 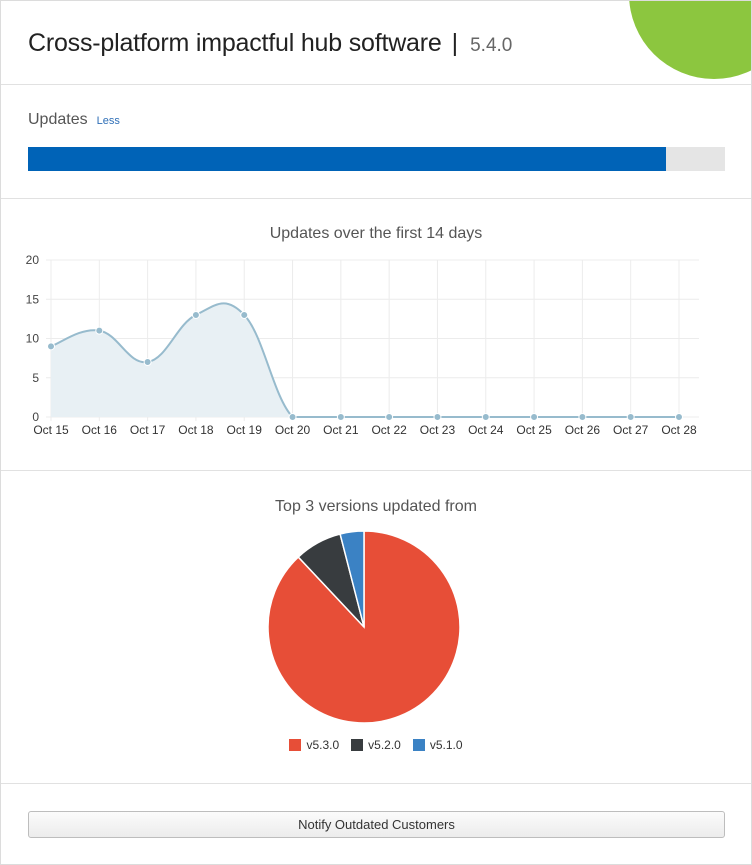 What do you see at coordinates (108, 121) in the screenshot?
I see `less-toggle-link: Less` at bounding box center [108, 121].